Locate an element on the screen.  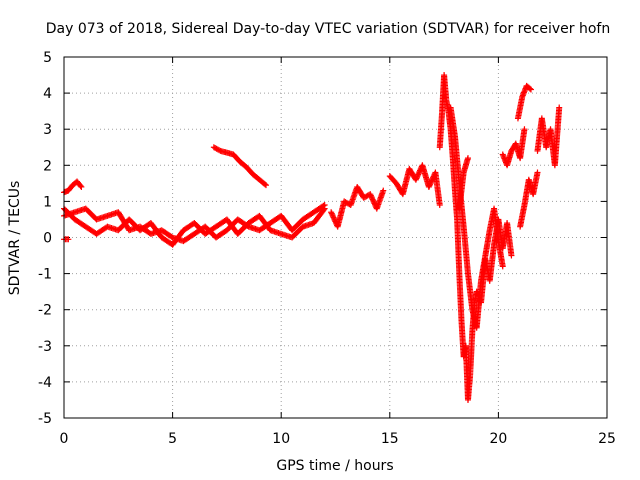
y-tick-label: -1 is located at coordinates (45, 275).